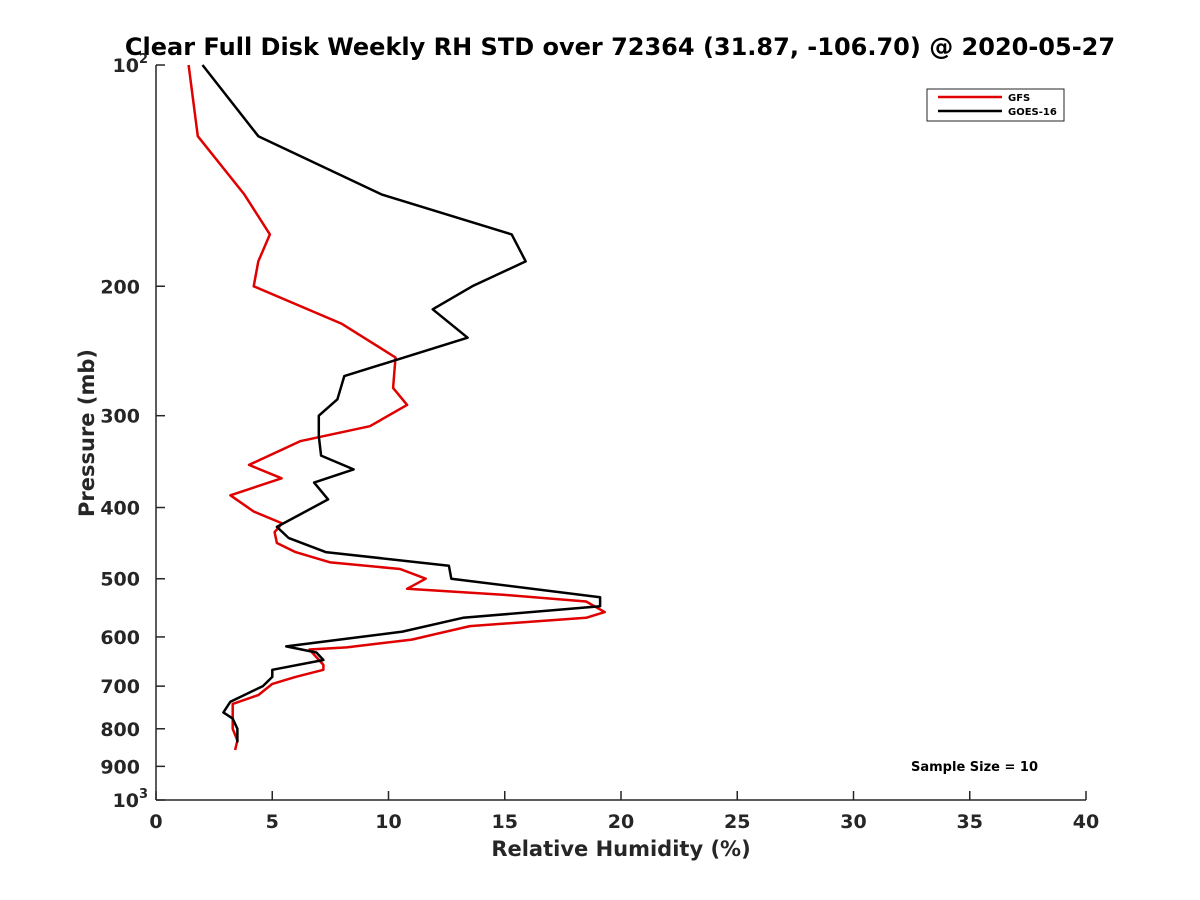 This screenshot has height=900, width=1200. I want to click on y-tick-label: 900, so click(120, 767).